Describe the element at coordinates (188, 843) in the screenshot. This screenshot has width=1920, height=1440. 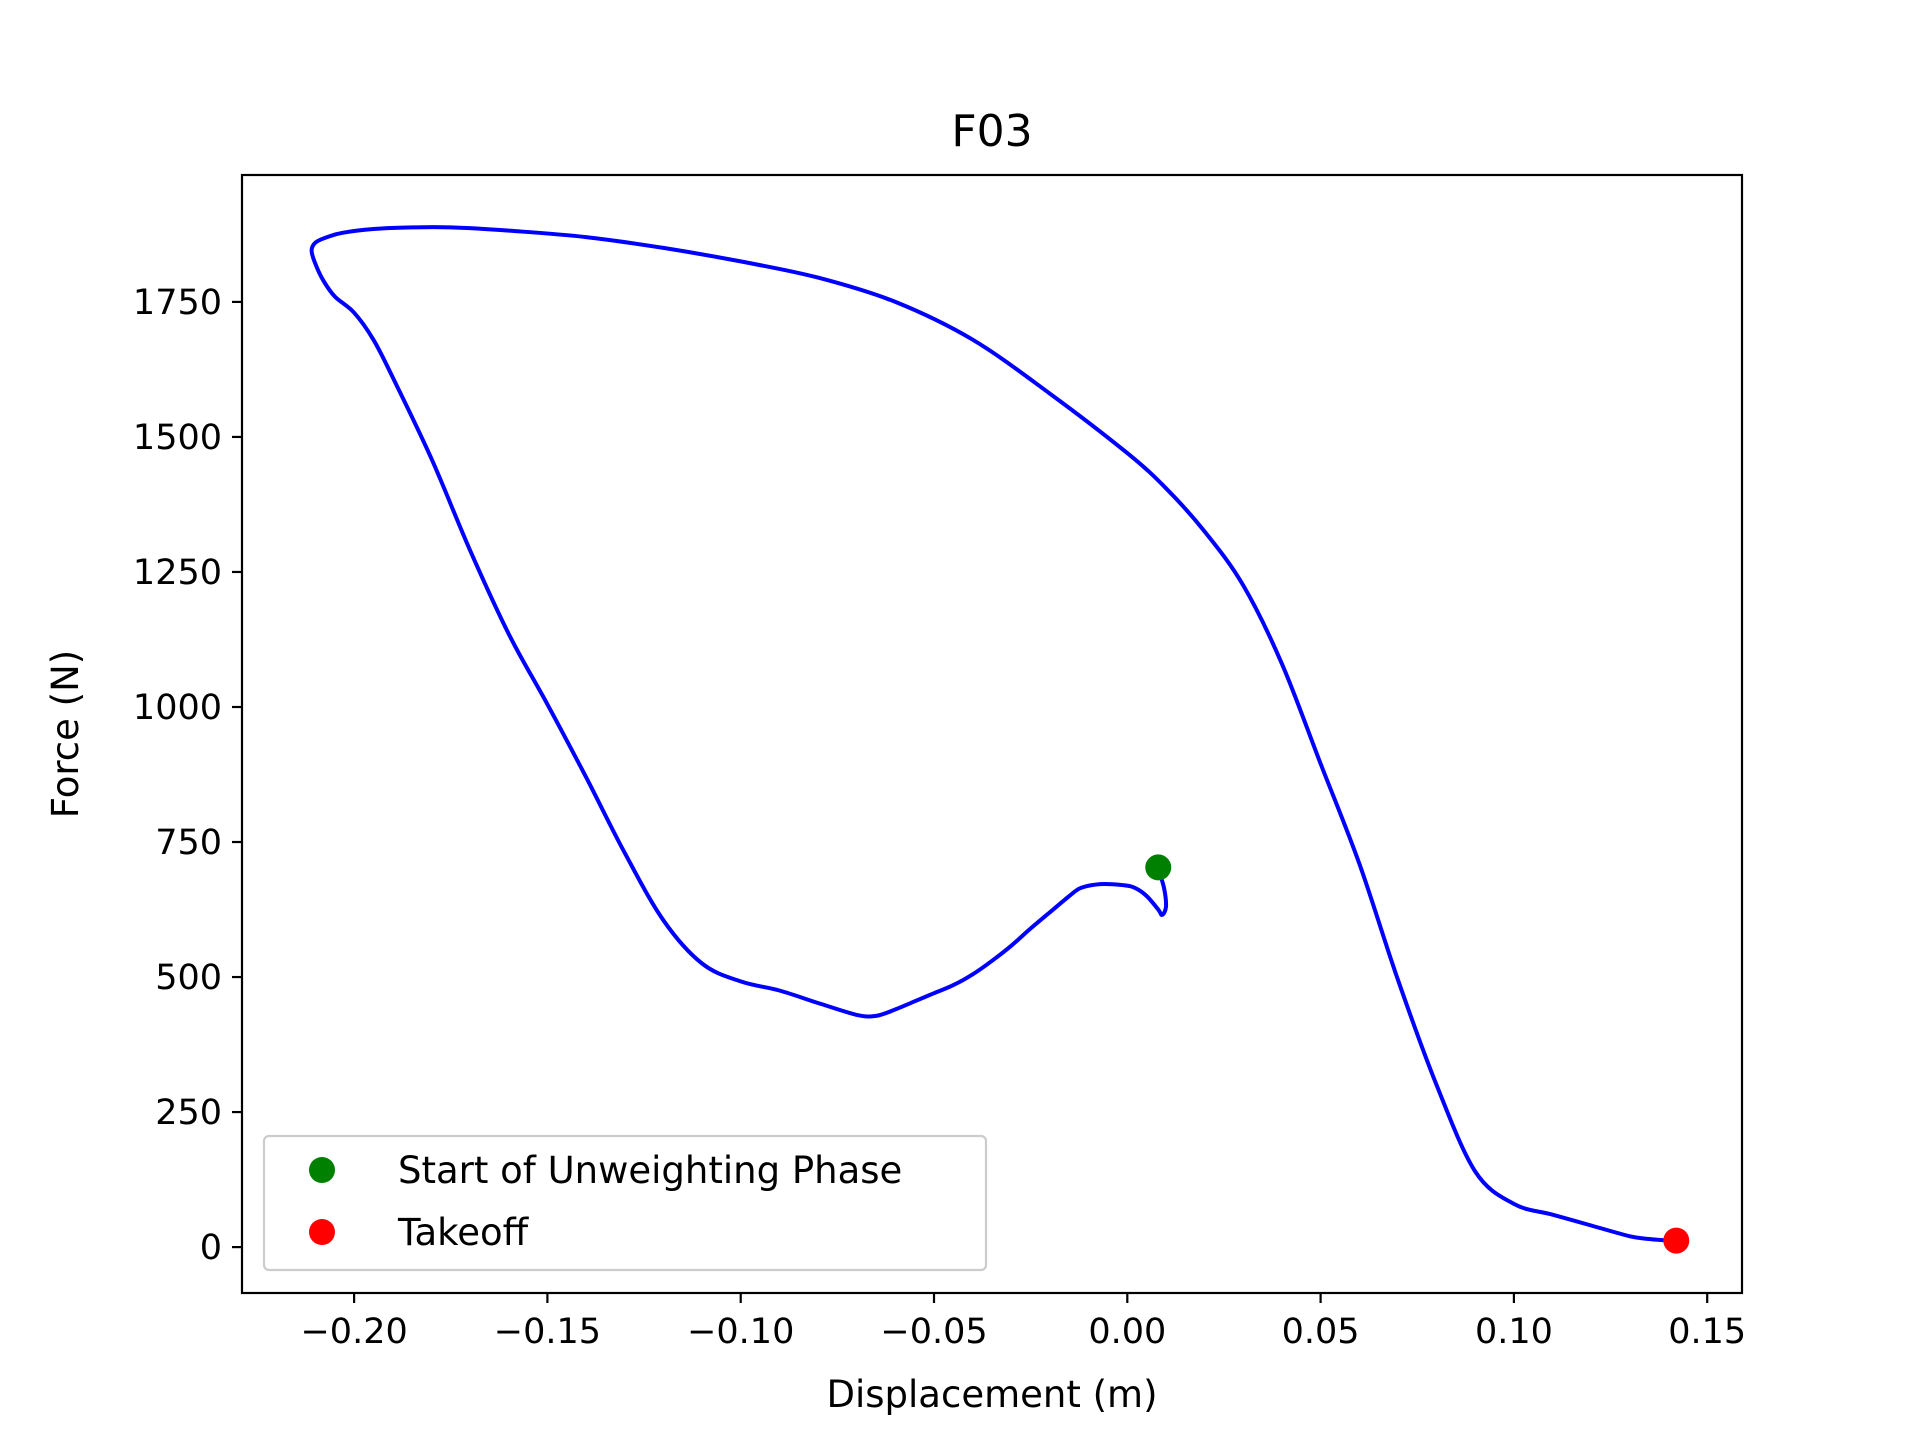
I see `y-tick-label: 750` at that location.